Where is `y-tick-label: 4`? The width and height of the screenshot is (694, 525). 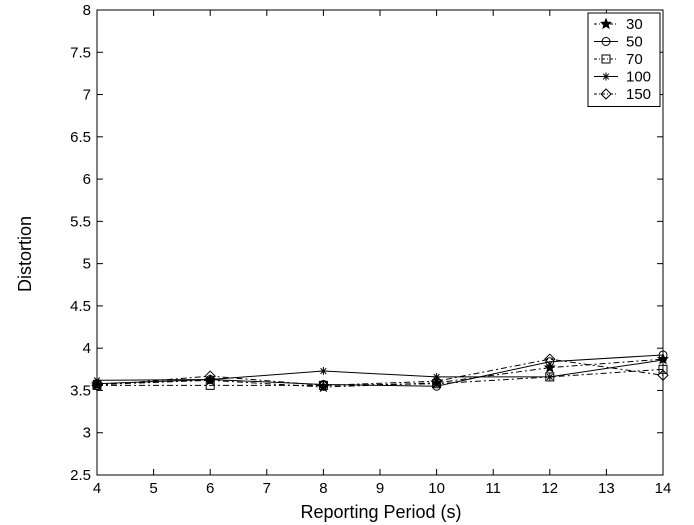
y-tick-label: 4 is located at coordinates (87, 348).